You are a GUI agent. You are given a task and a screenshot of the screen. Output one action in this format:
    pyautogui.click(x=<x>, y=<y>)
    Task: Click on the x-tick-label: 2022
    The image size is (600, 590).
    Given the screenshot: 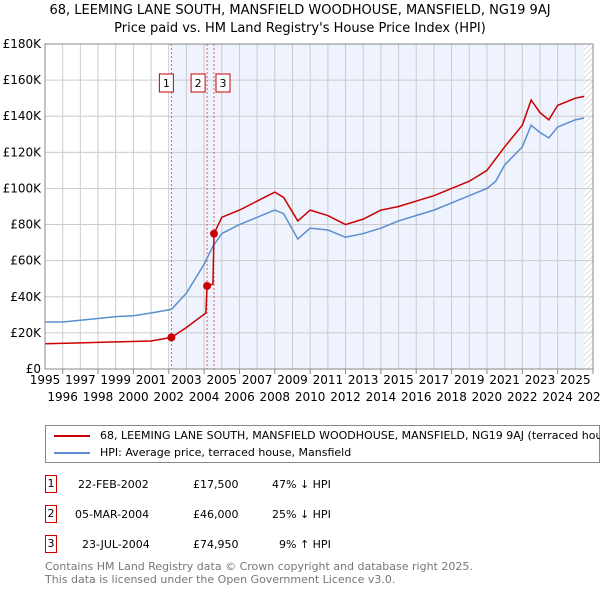 What is the action you would take?
    pyautogui.click(x=522, y=397)
    